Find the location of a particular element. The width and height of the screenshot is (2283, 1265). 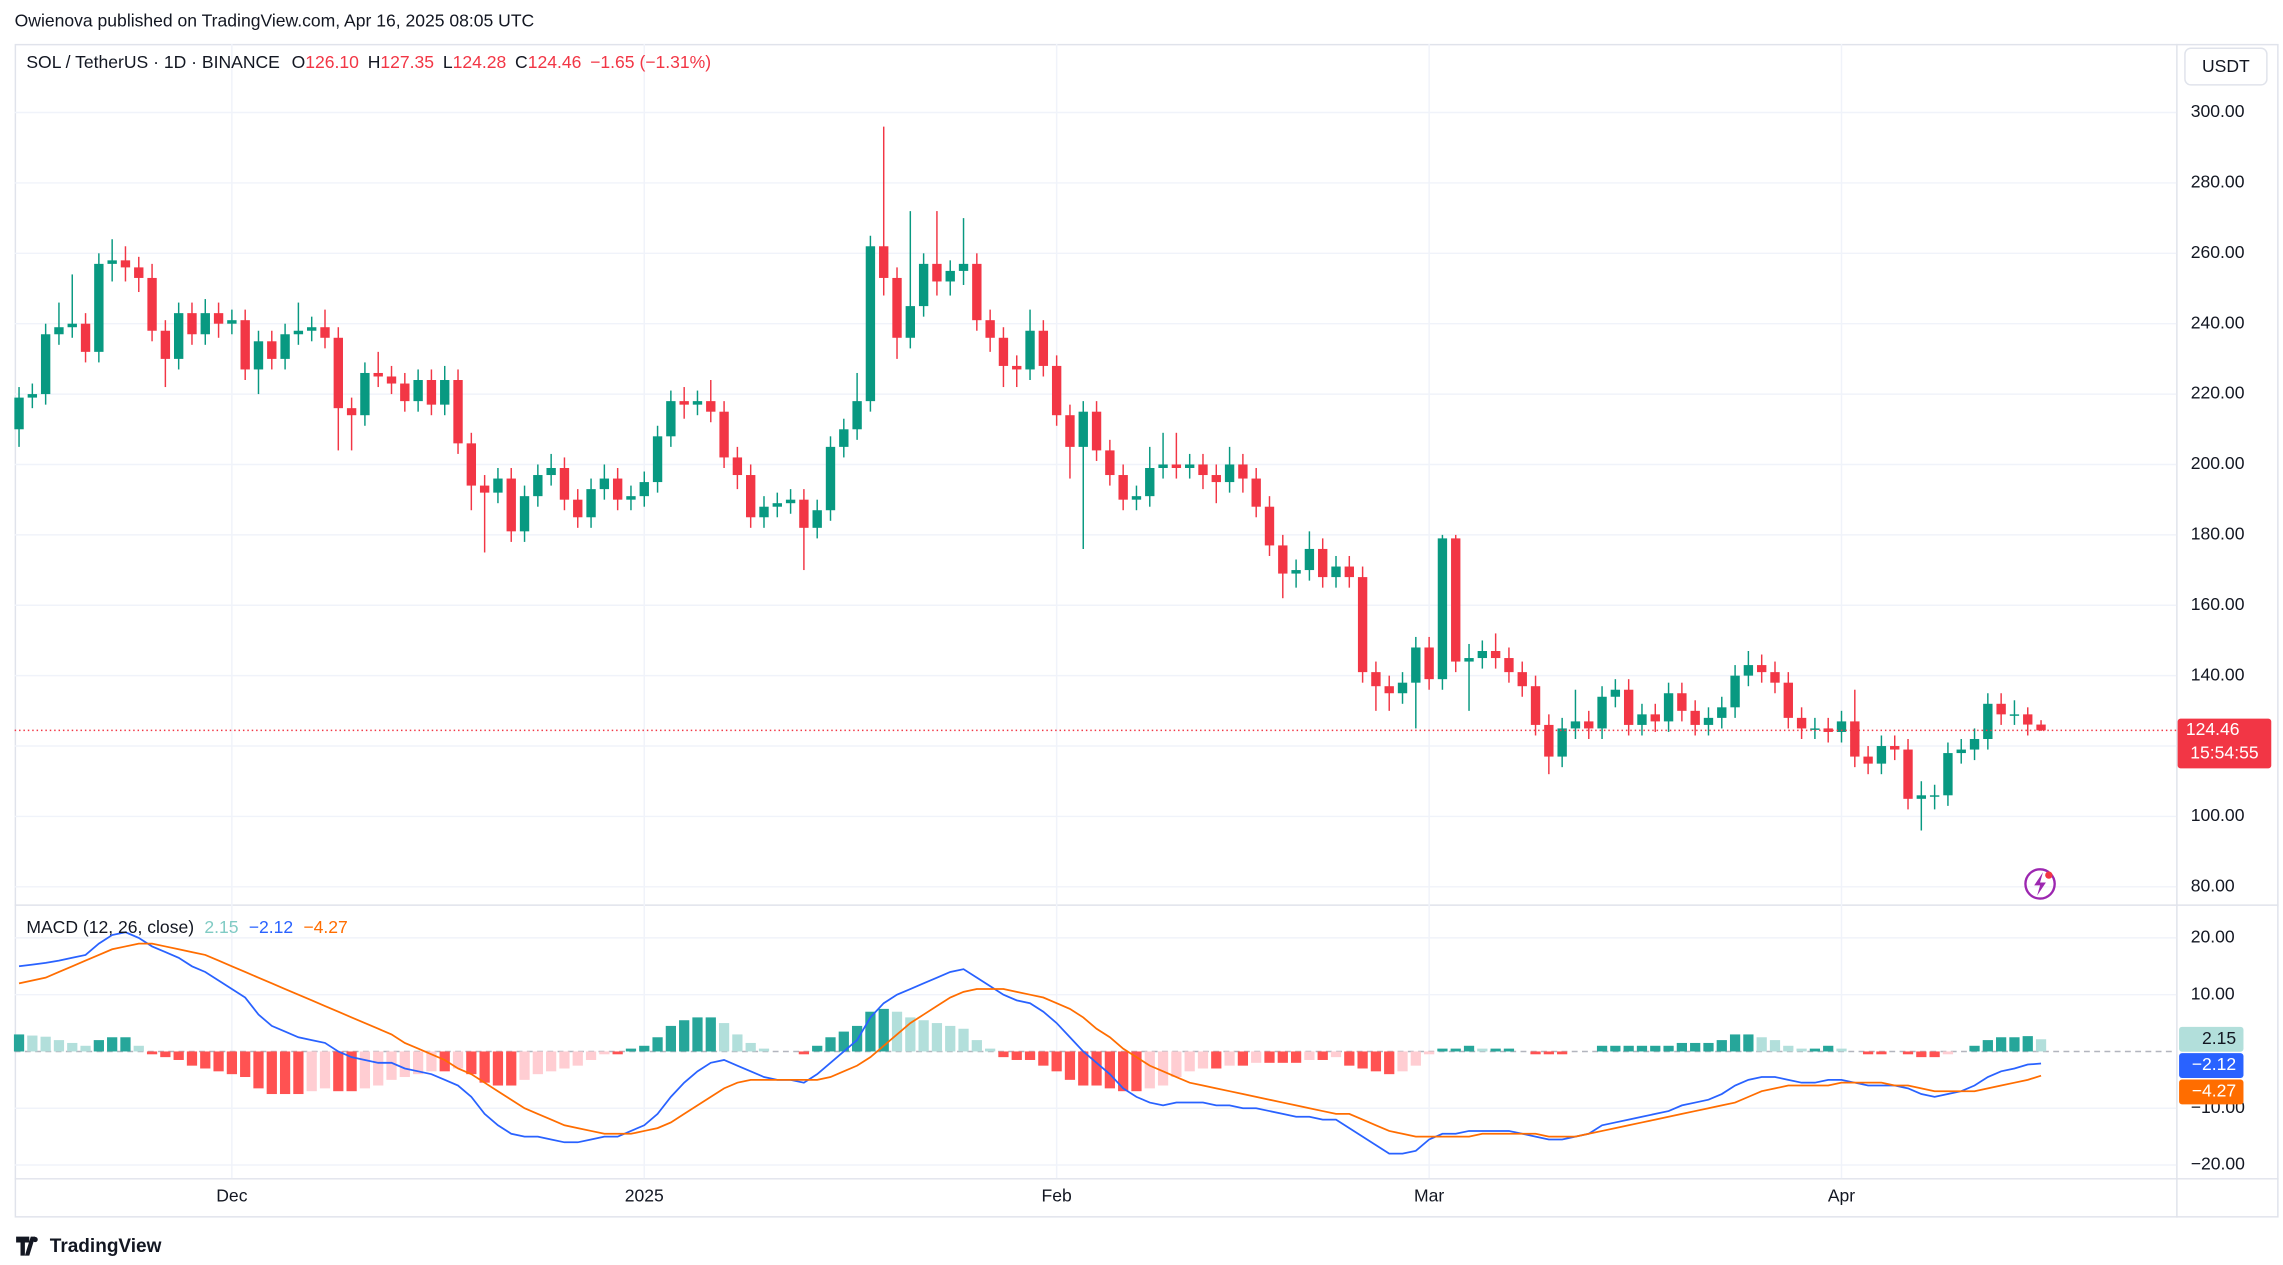

alert-icon is located at coordinates (2040, 884).